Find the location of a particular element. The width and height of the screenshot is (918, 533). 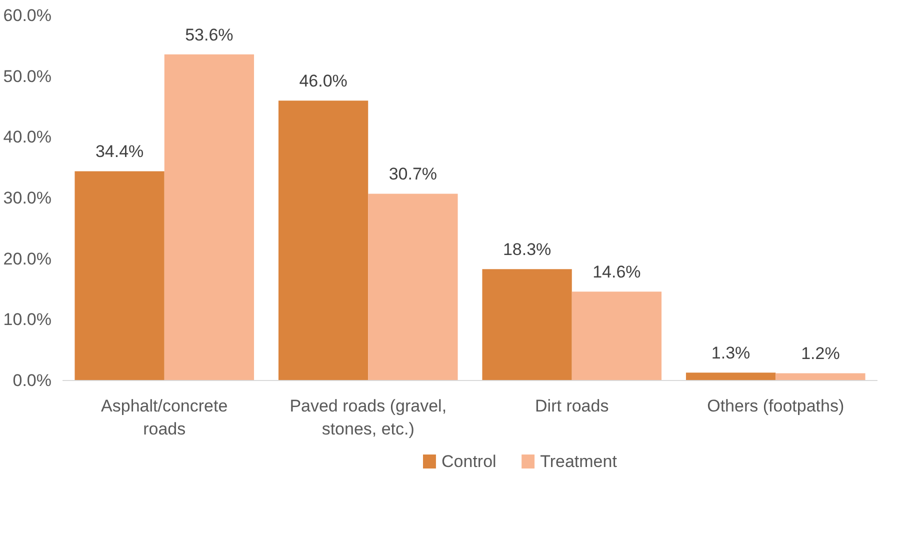

y-tick-label: 60.0% is located at coordinates (27, 15).